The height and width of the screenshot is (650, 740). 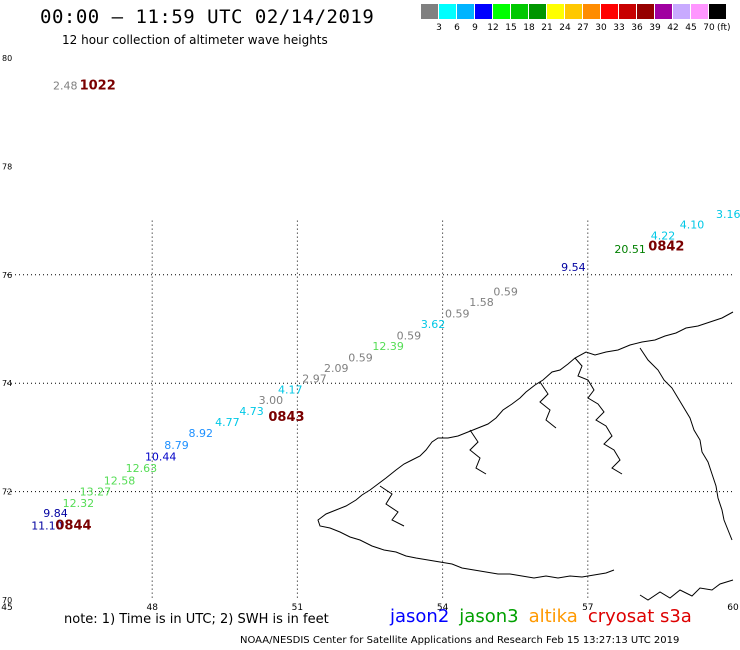 I want to click on pass-time-label: 0842, so click(x=666, y=246).